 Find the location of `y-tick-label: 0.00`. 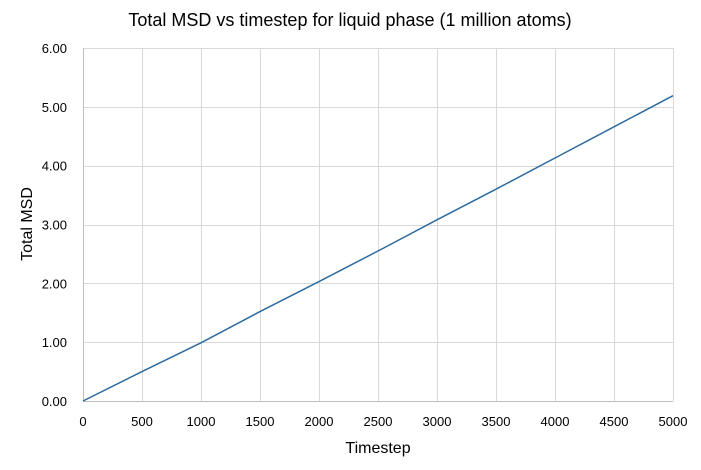

y-tick-label: 0.00 is located at coordinates (54, 401).